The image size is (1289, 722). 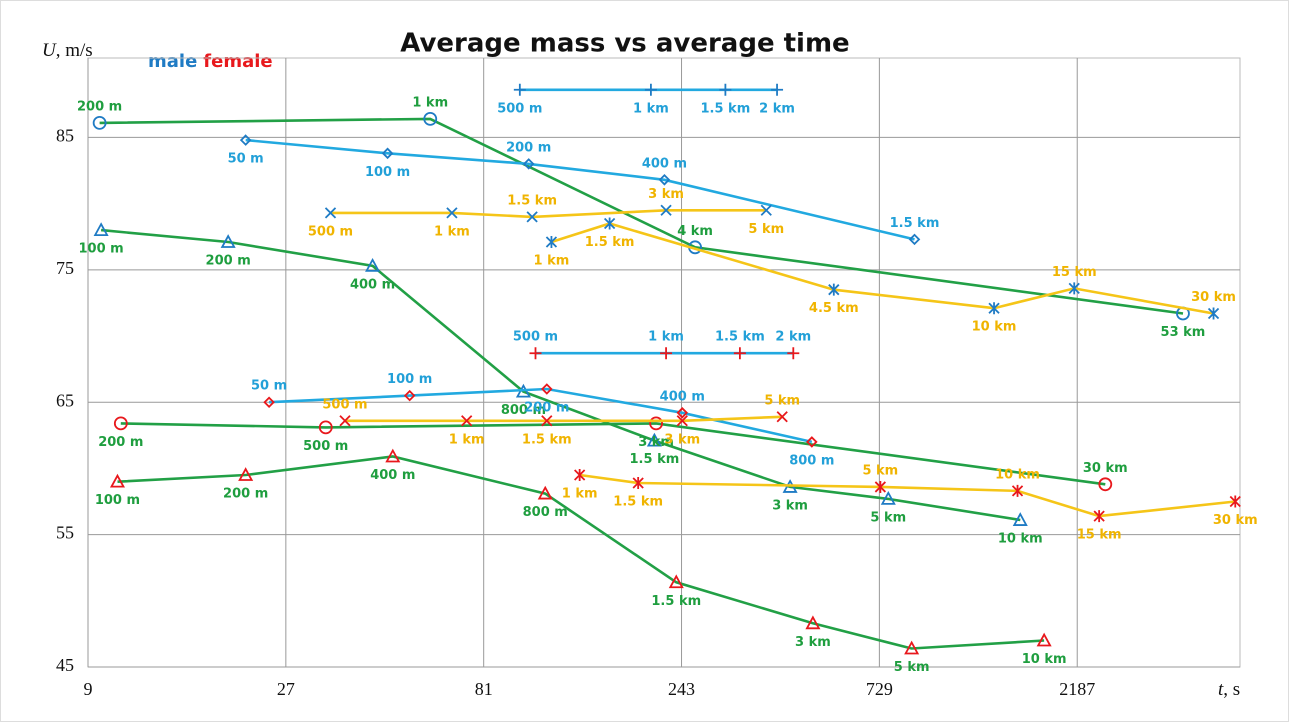 What do you see at coordinates (1231, 689) in the screenshot?
I see `x-axis-unit: , s` at bounding box center [1231, 689].